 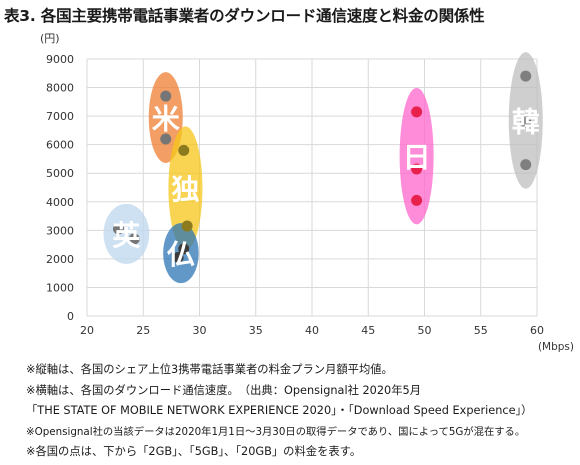 What do you see at coordinates (60, 116) in the screenshot?
I see `y-tick-label: 7000` at bounding box center [60, 116].